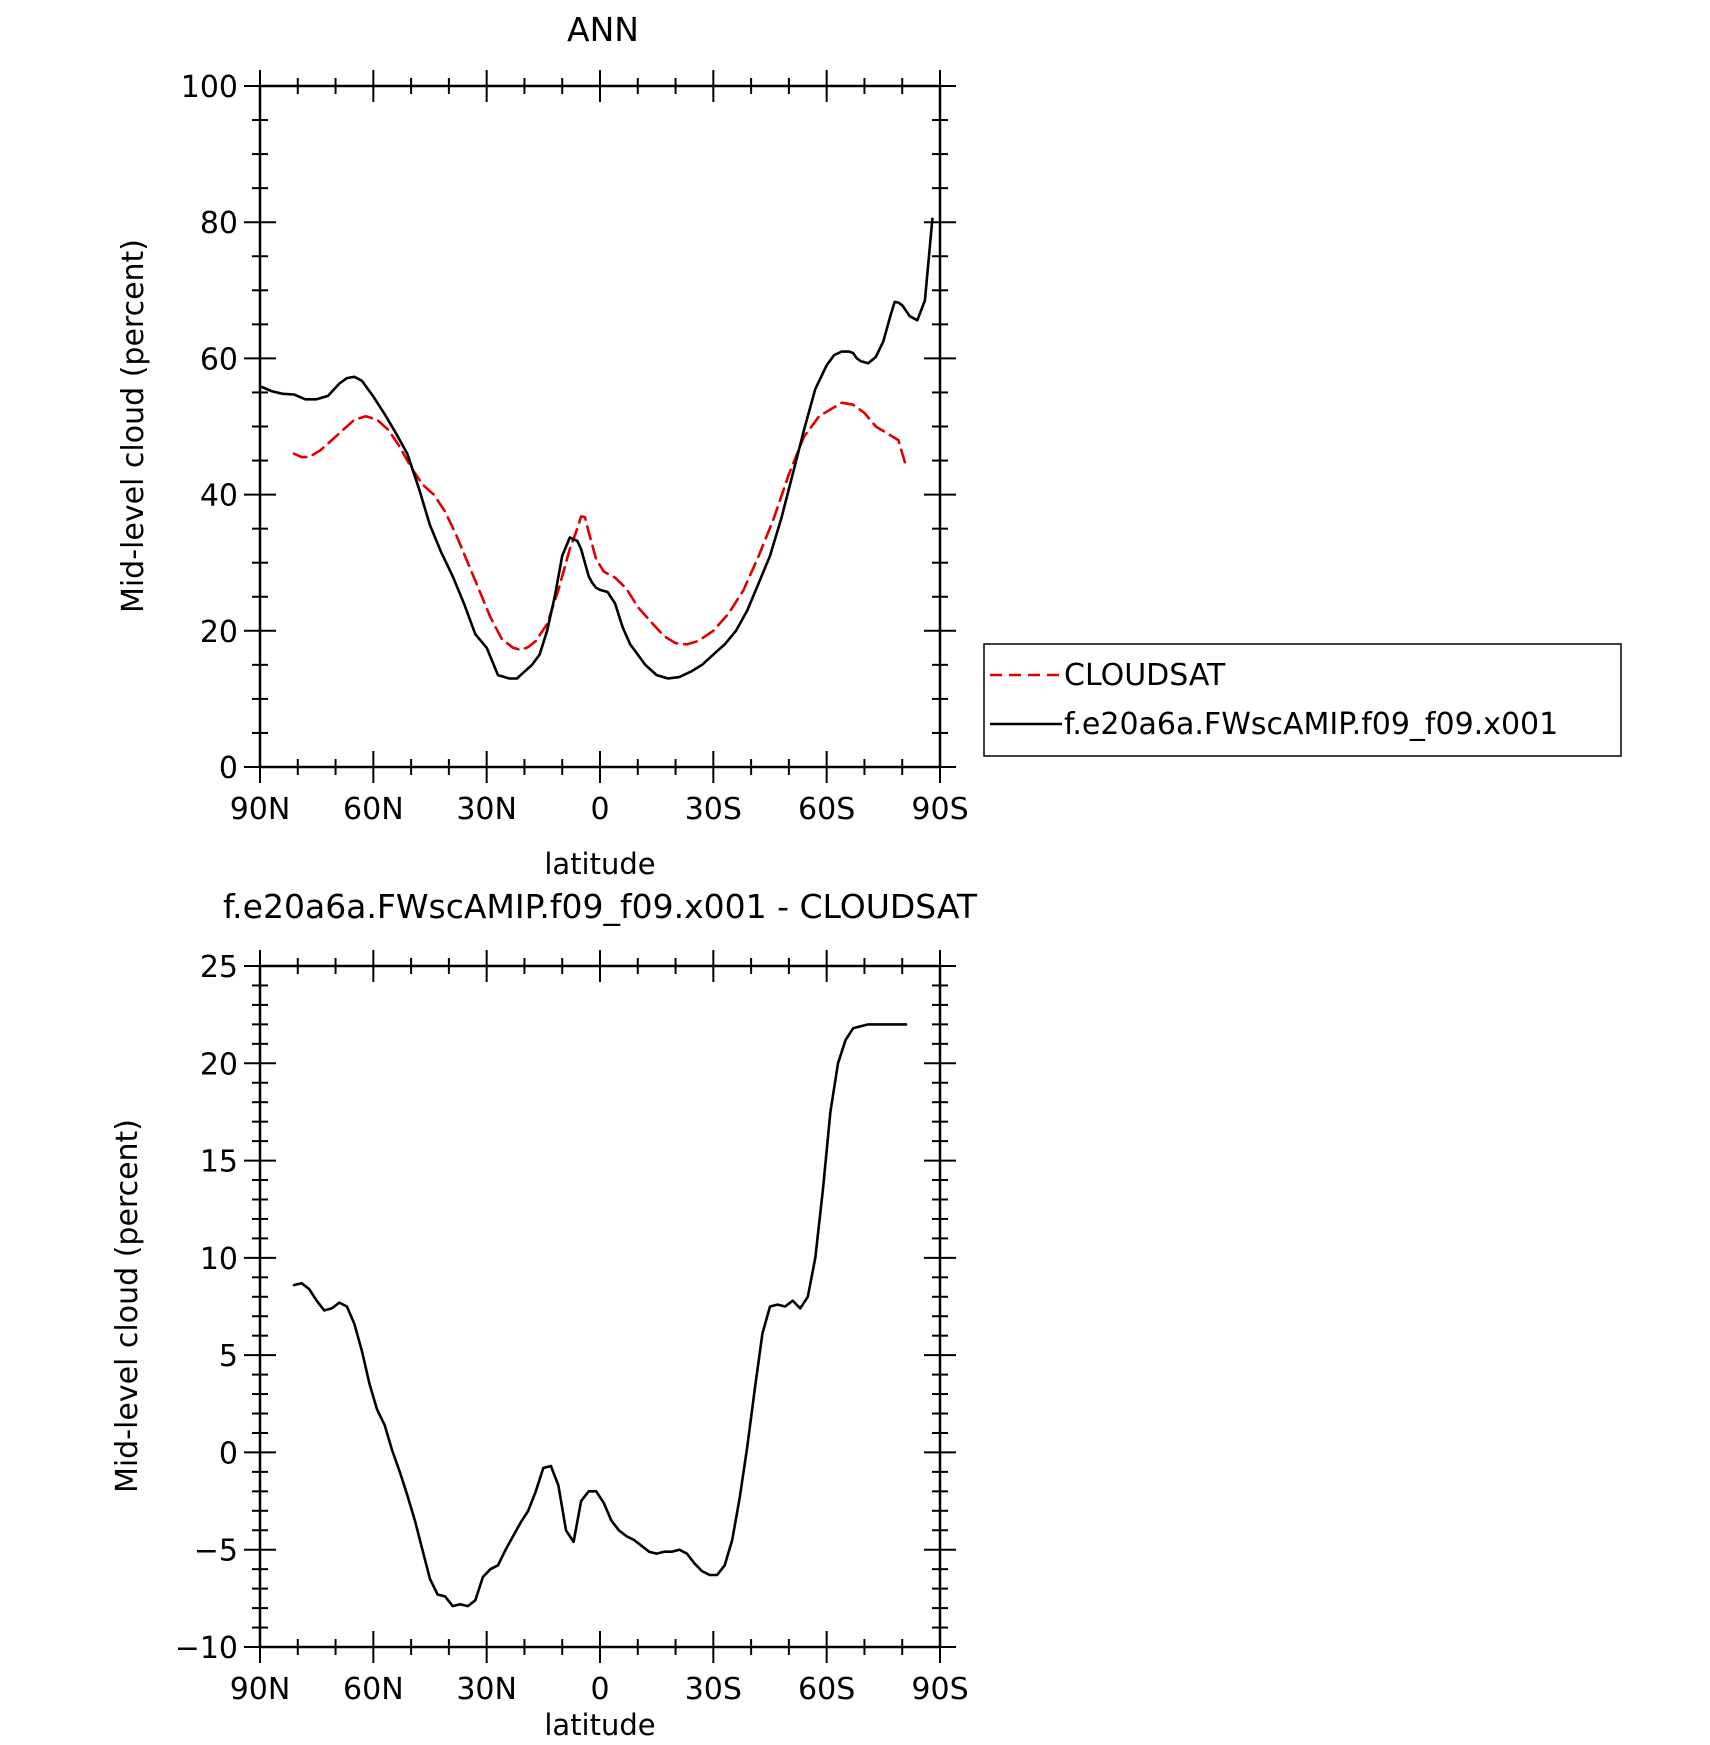 Image resolution: width=1710 pixels, height=1745 pixels. I want to click on y-tick-label: 80, so click(219, 223).